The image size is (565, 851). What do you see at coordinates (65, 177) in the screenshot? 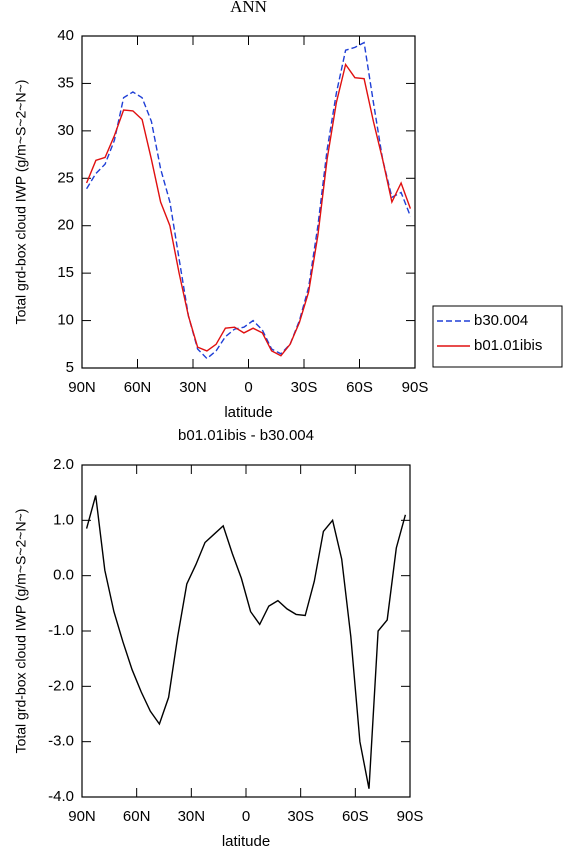
I see `y-tick-label: 25` at bounding box center [65, 177].